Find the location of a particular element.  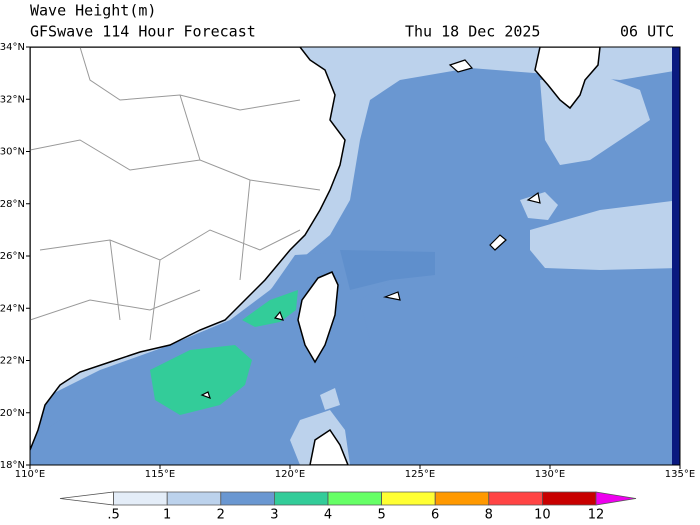

lon-label: 120°E is located at coordinates (290, 474).